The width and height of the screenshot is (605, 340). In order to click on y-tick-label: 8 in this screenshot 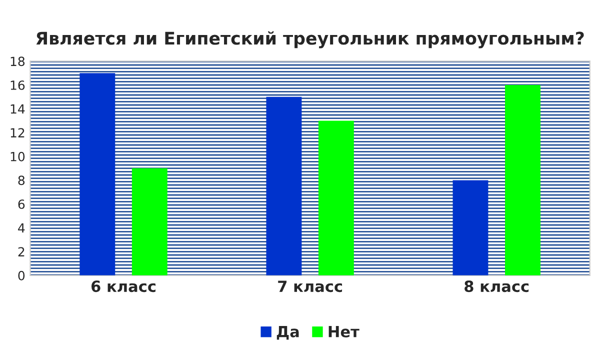, I will do `click(21, 181)`.